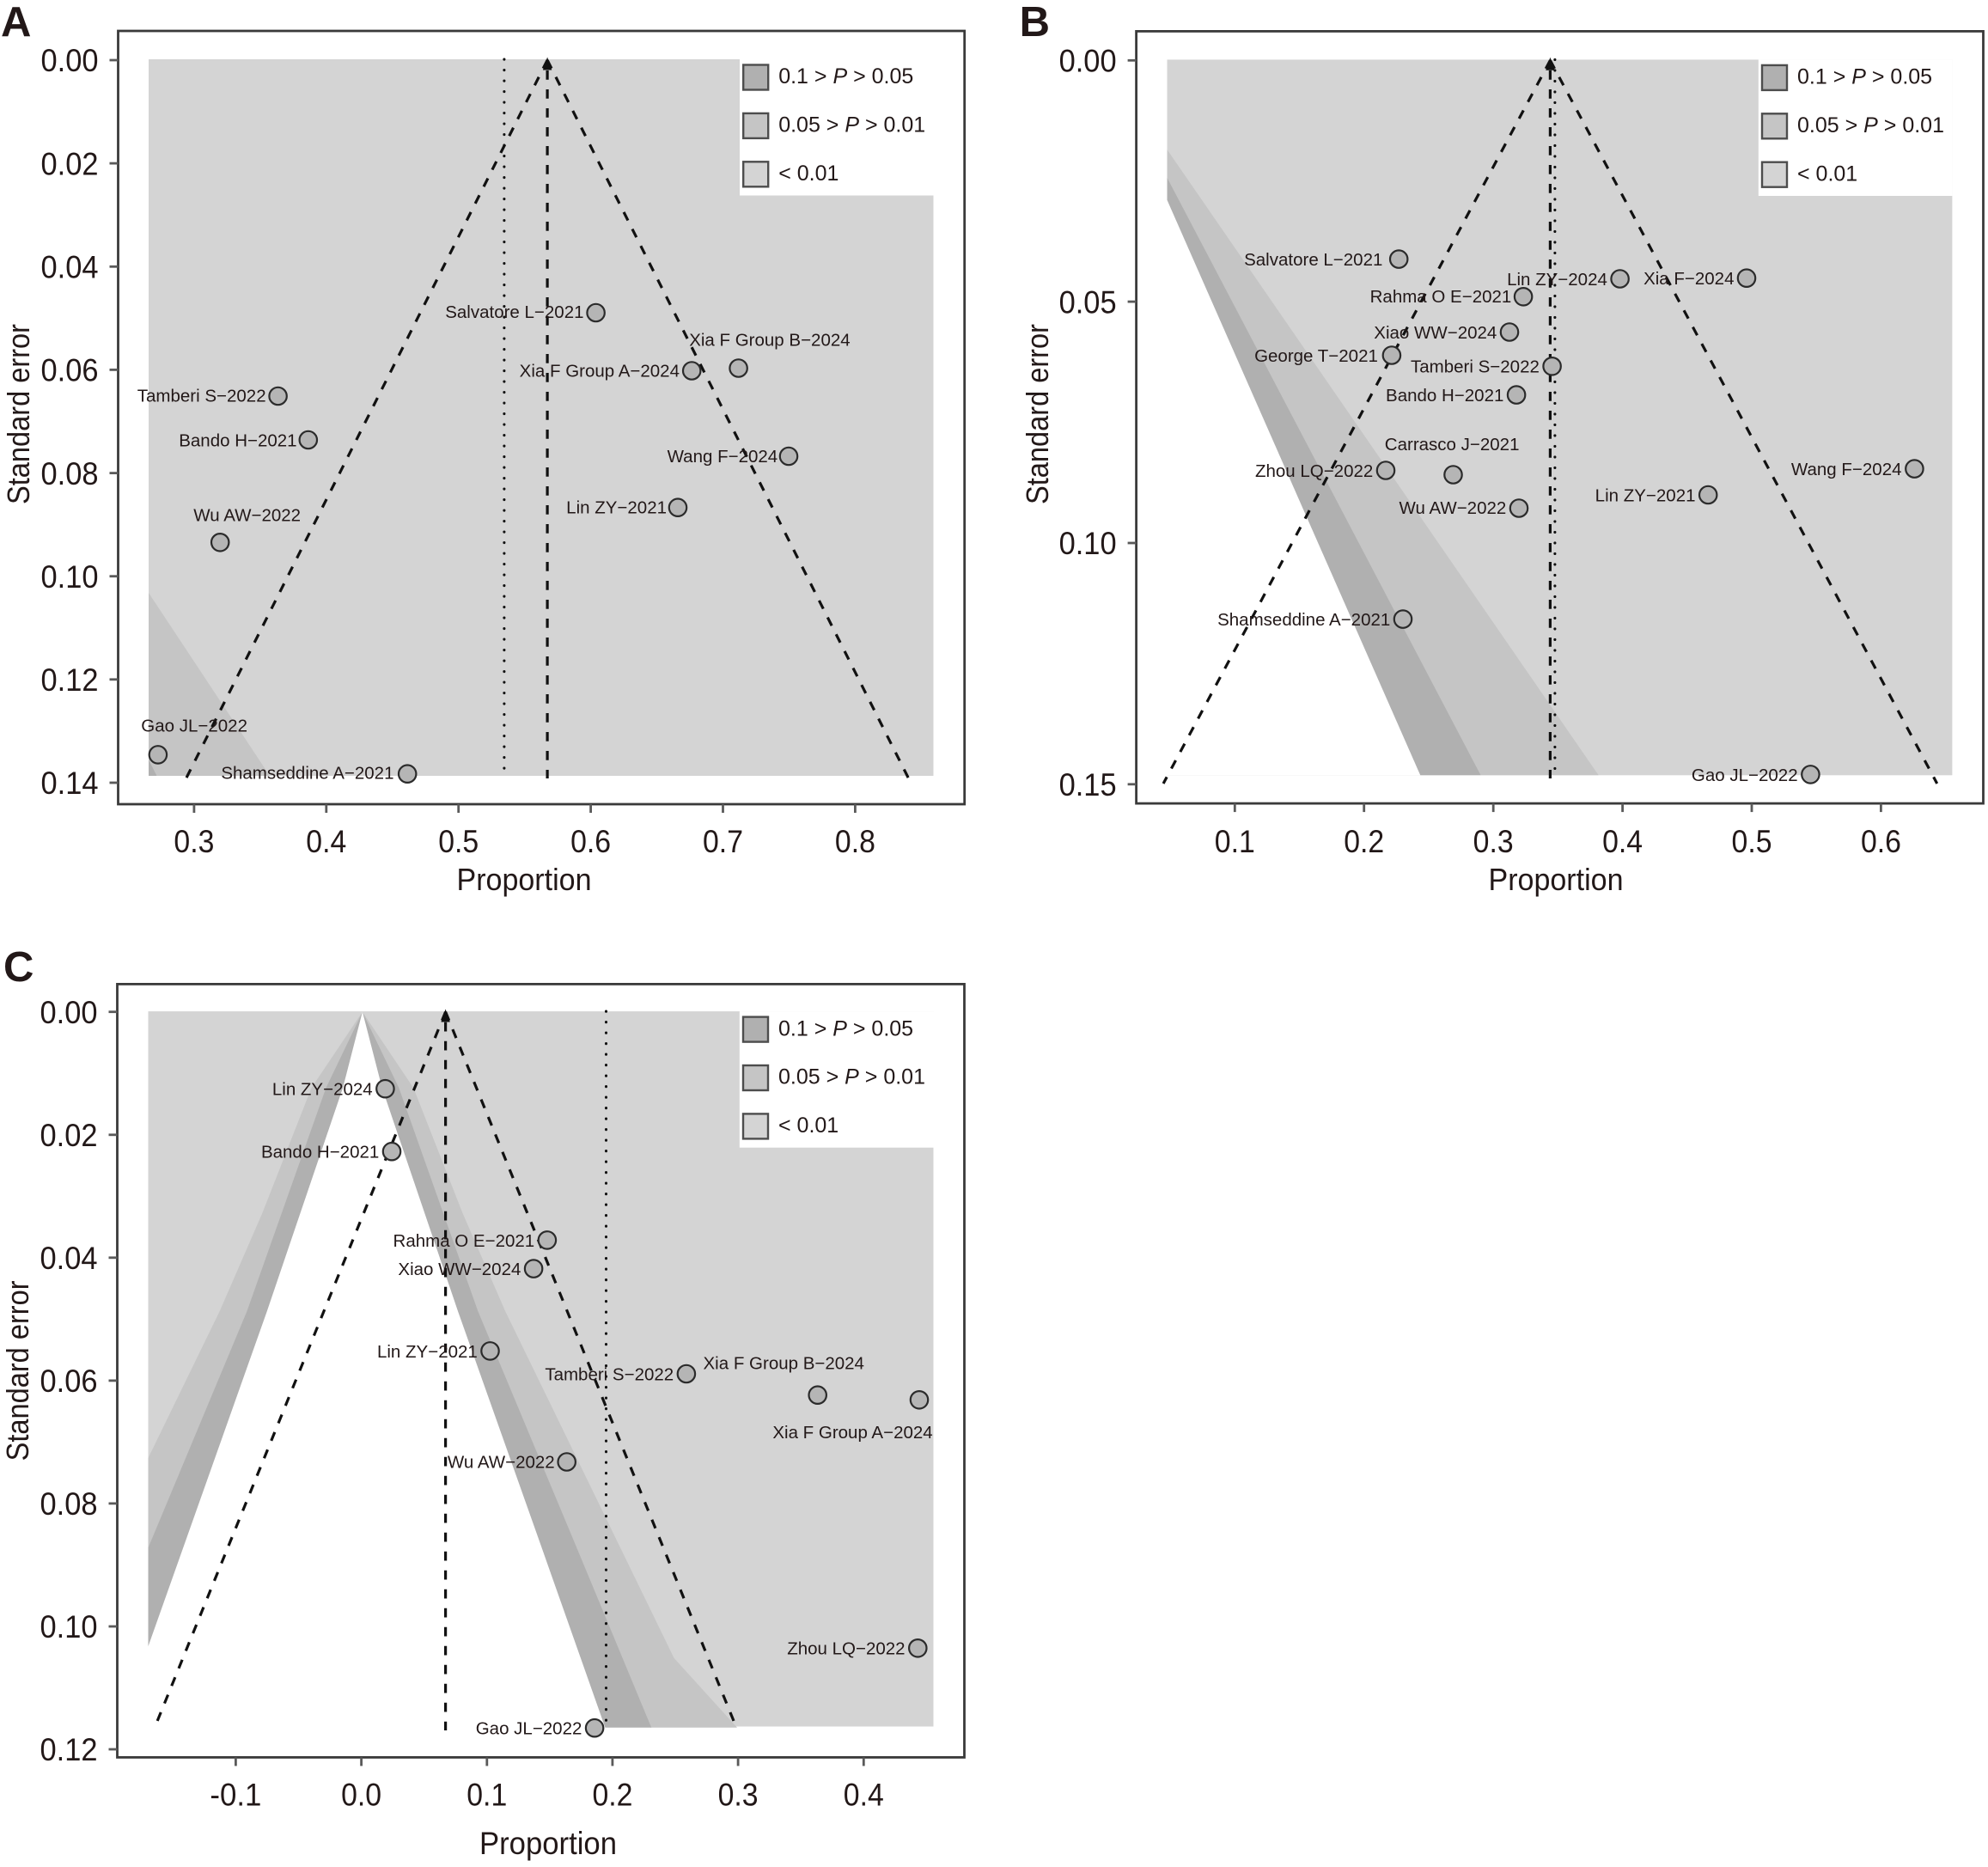 The height and width of the screenshot is (1867, 1988). What do you see at coordinates (361, 1795) in the screenshot?
I see `svg-text: 0.0` at bounding box center [361, 1795].